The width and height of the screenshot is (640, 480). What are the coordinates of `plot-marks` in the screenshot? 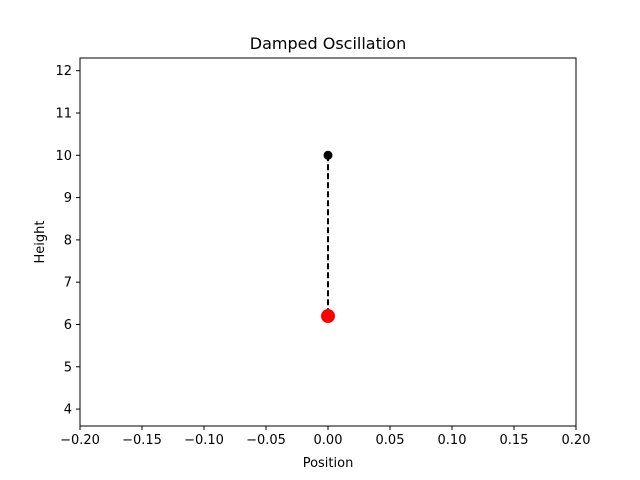 It's located at (328, 237).